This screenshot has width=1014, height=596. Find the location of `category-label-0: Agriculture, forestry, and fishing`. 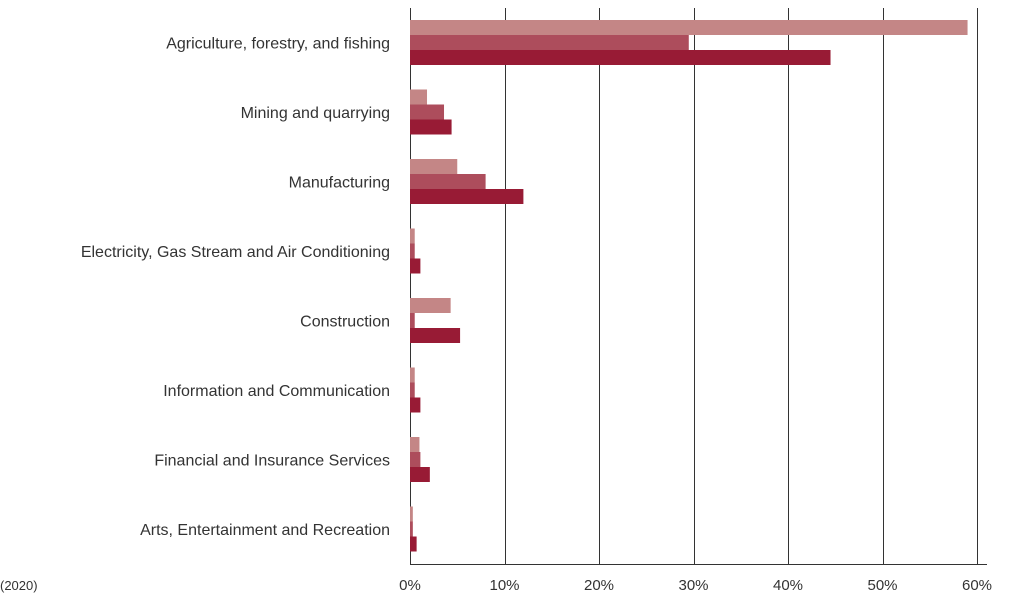

category-label-0: Agriculture, forestry, and fishing is located at coordinates (278, 44).